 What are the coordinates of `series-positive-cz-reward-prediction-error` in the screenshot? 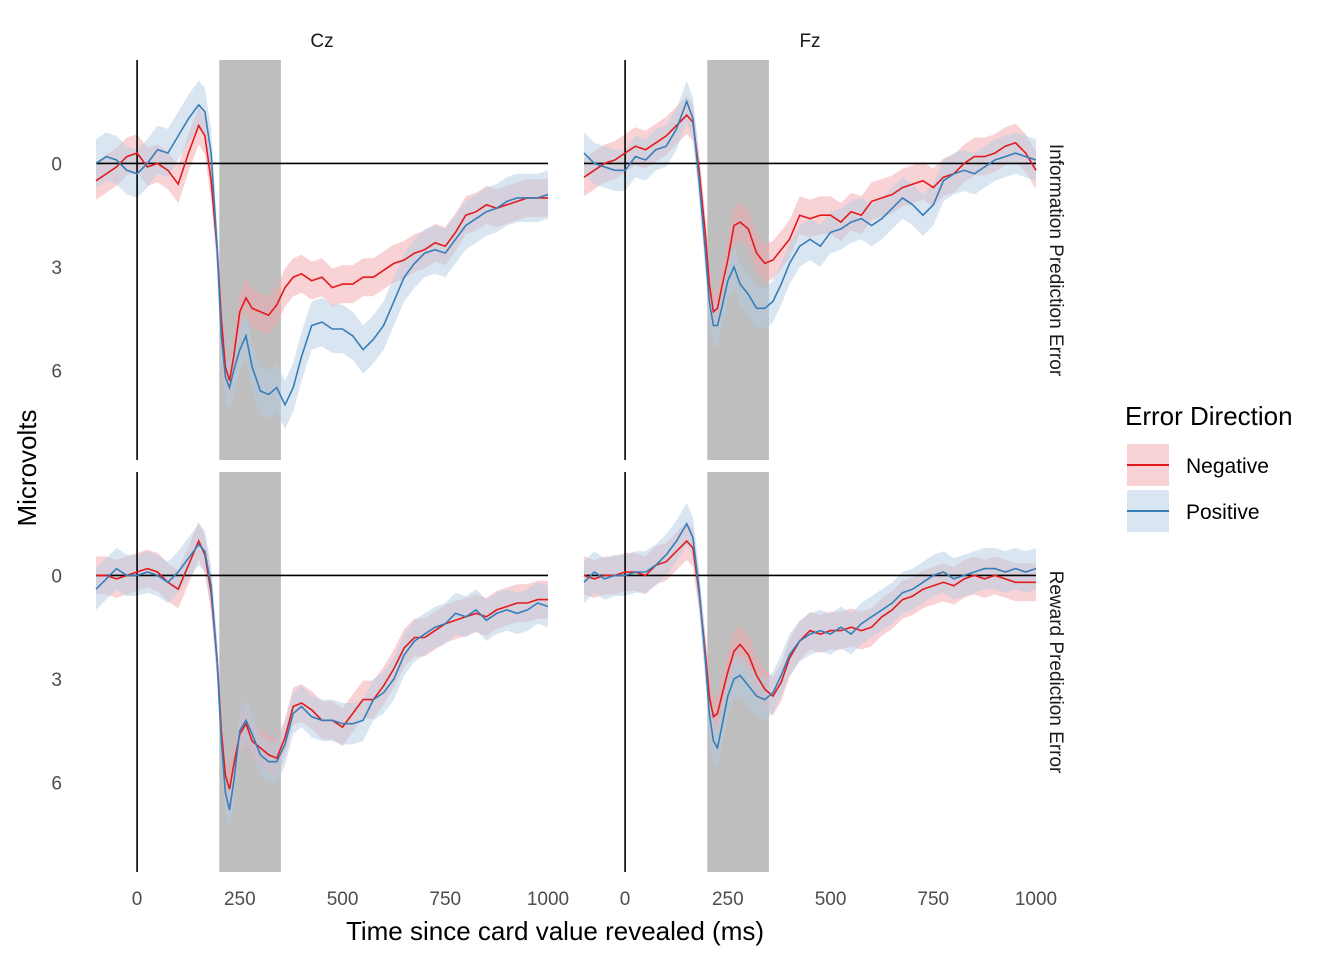 It's located at (322, 677).